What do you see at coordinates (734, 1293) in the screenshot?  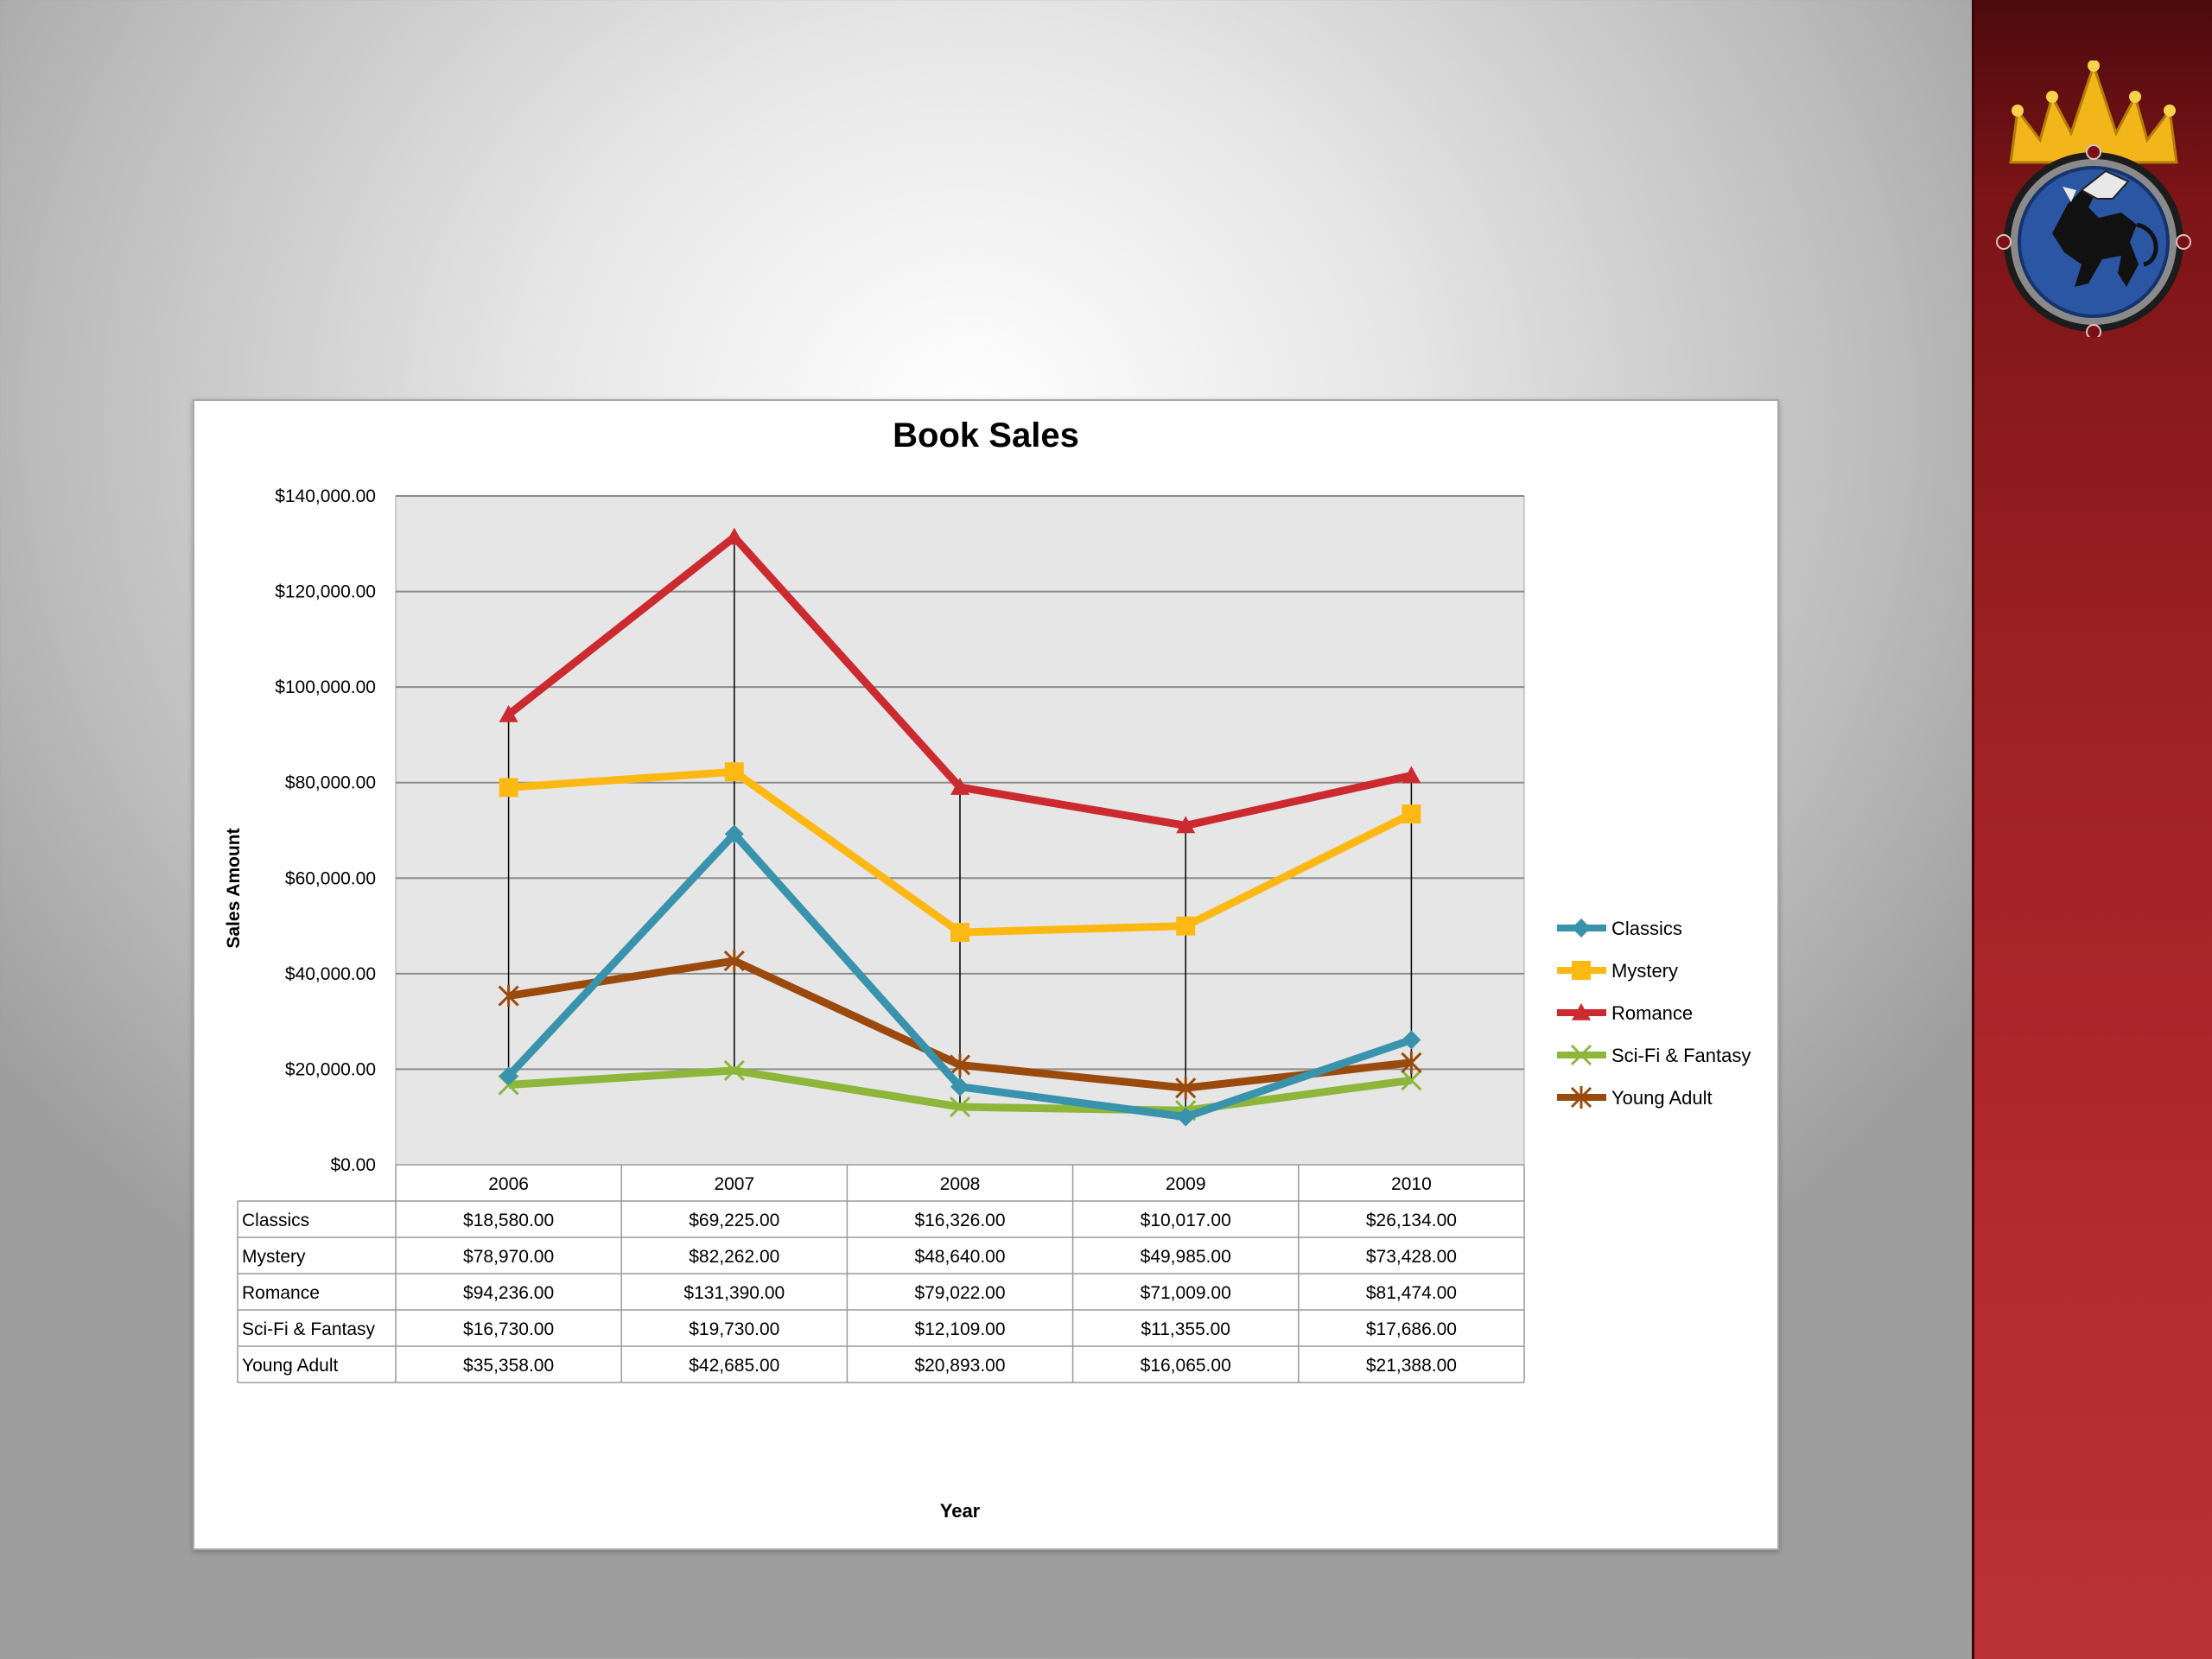 I see `table-cell: $131,390.00` at bounding box center [734, 1293].